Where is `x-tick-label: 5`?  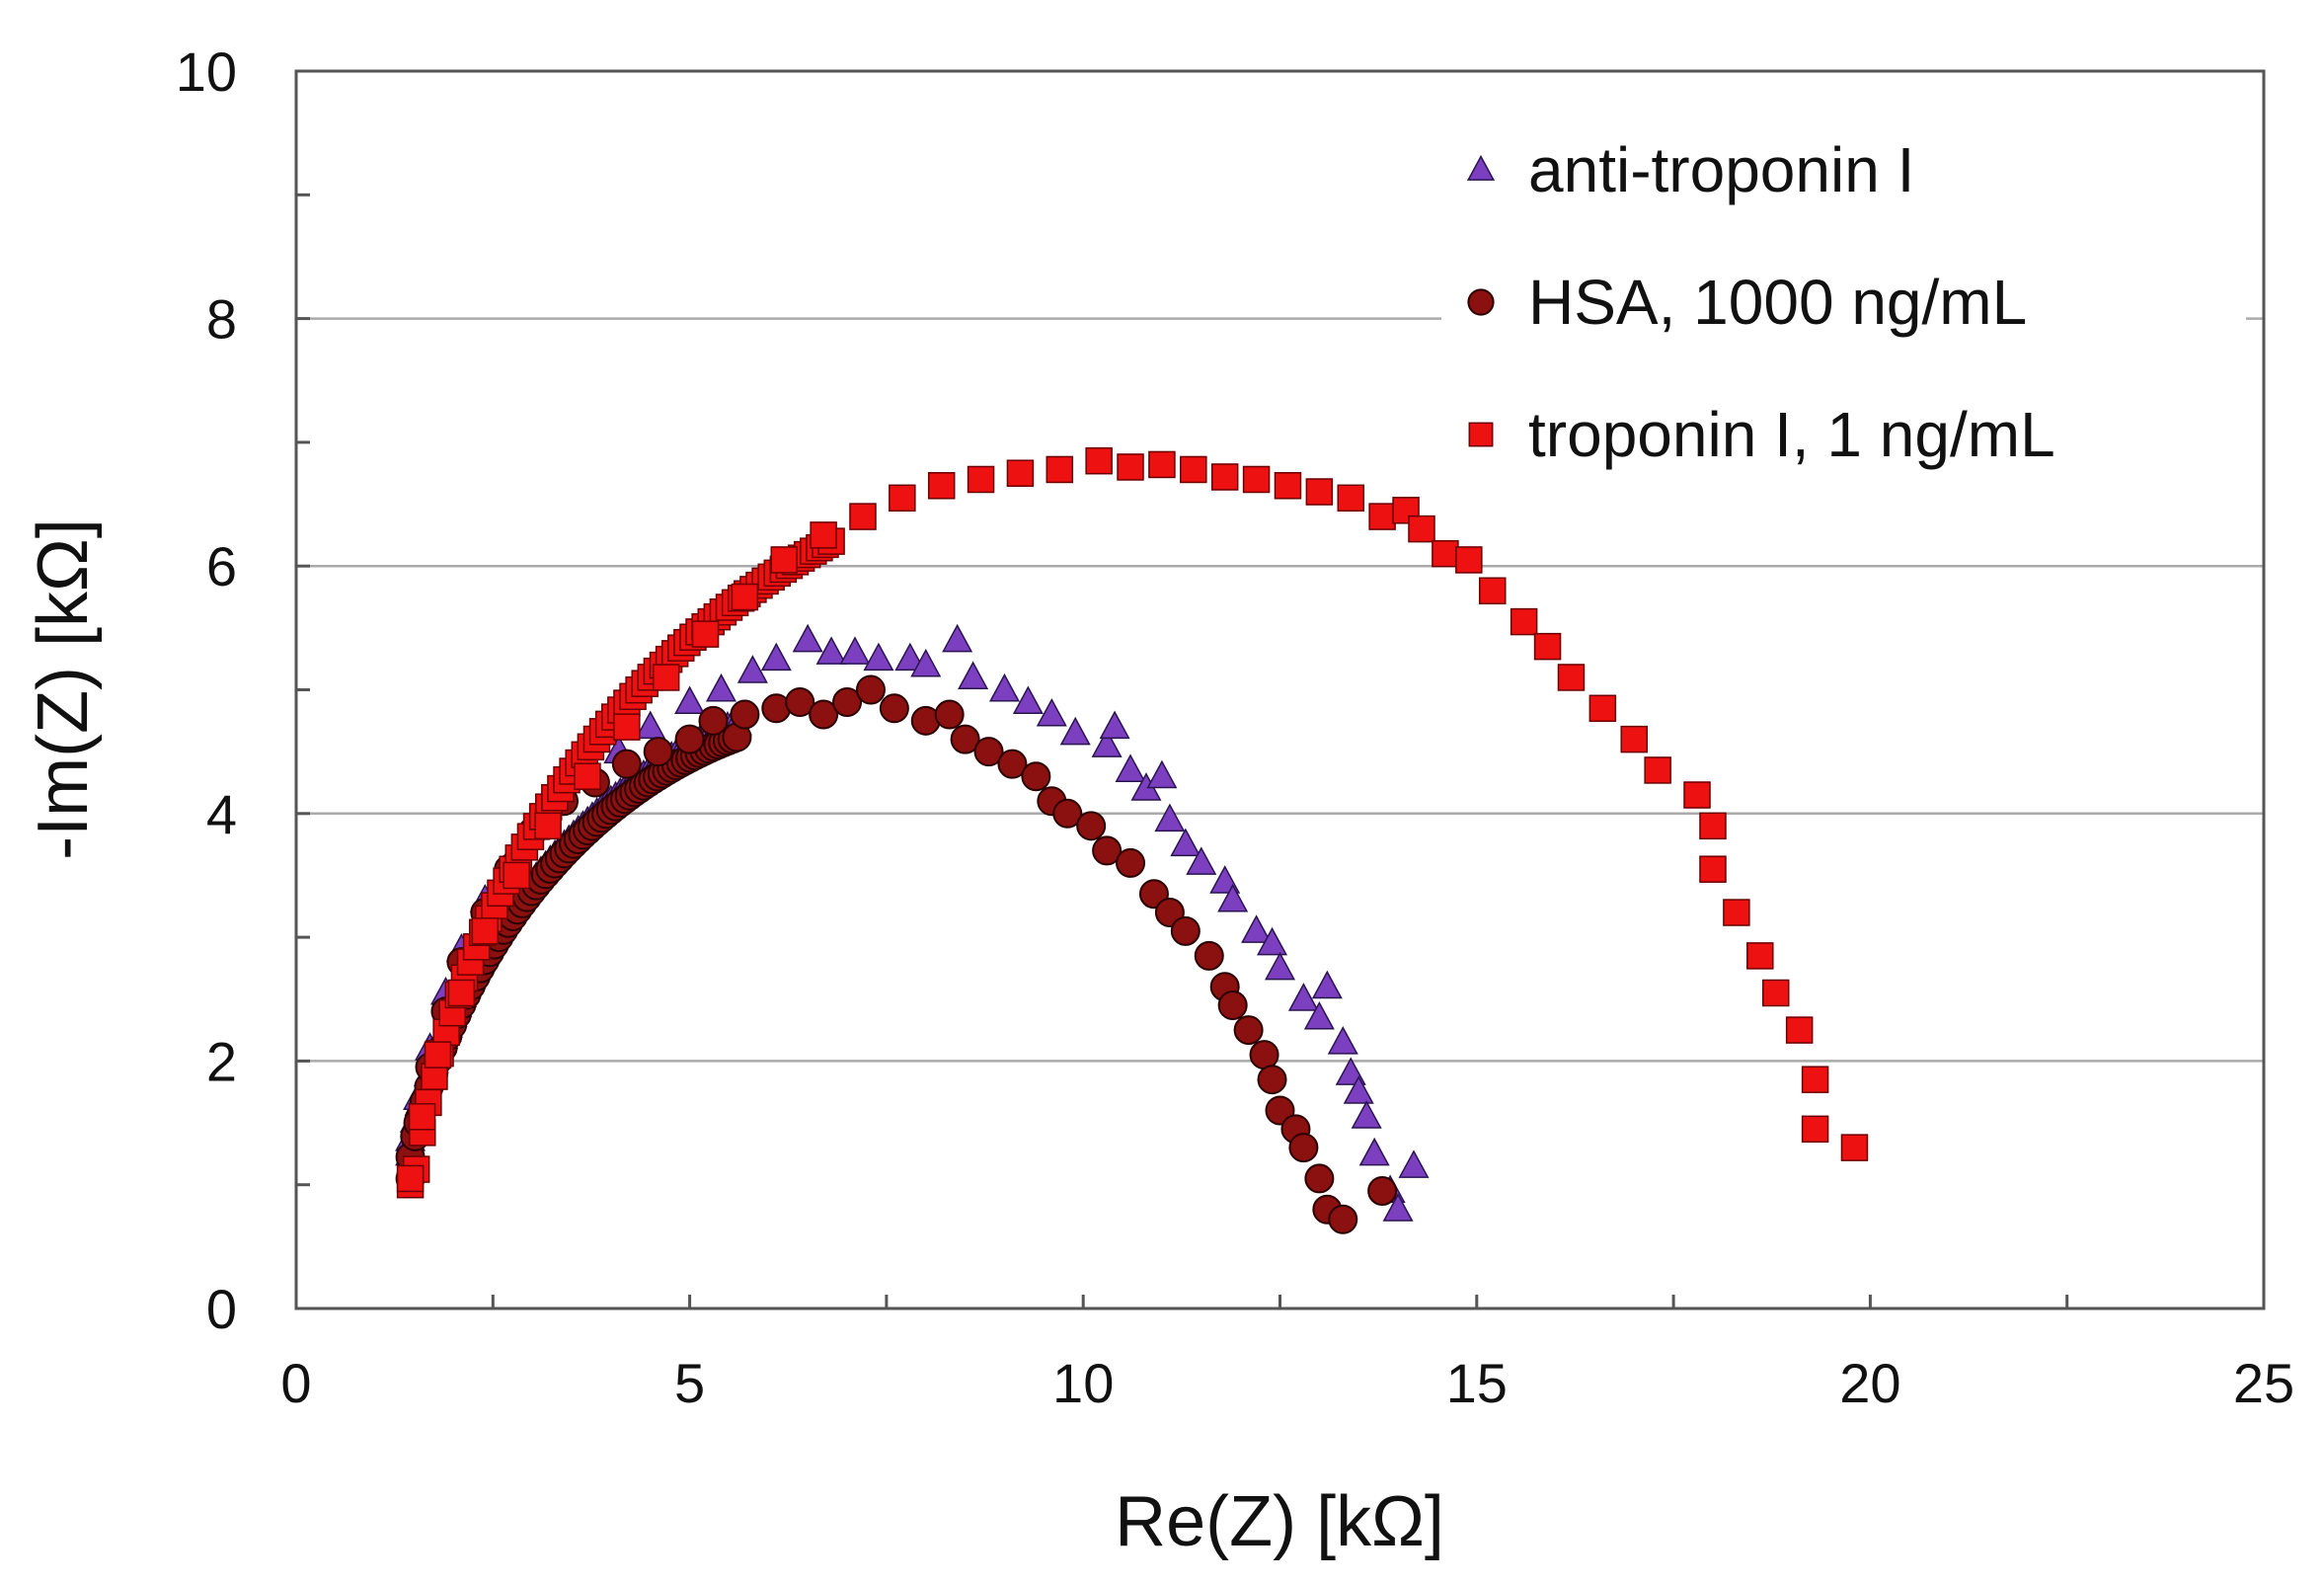
x-tick-label: 5 is located at coordinates (689, 1383).